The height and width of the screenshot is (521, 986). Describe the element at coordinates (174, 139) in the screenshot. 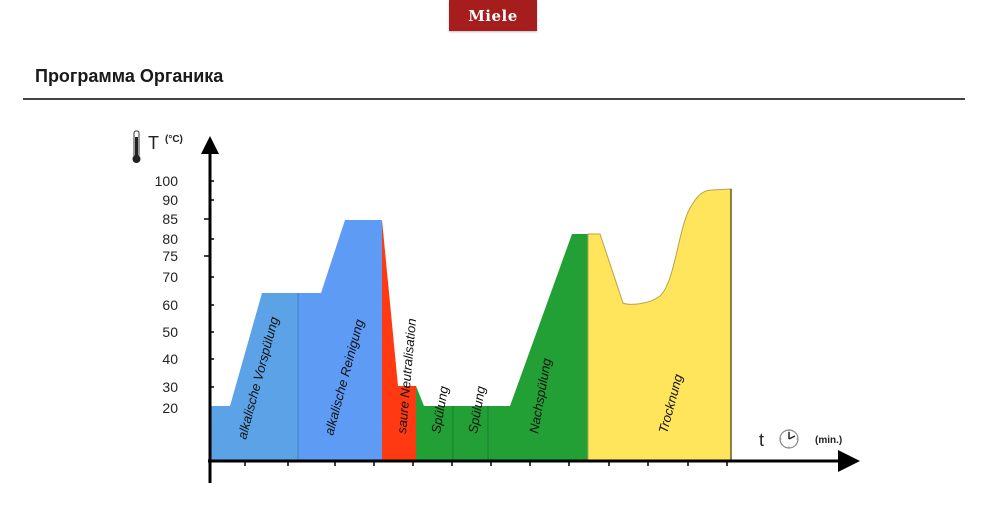

I see `y-axis-unit: (°C)` at that location.